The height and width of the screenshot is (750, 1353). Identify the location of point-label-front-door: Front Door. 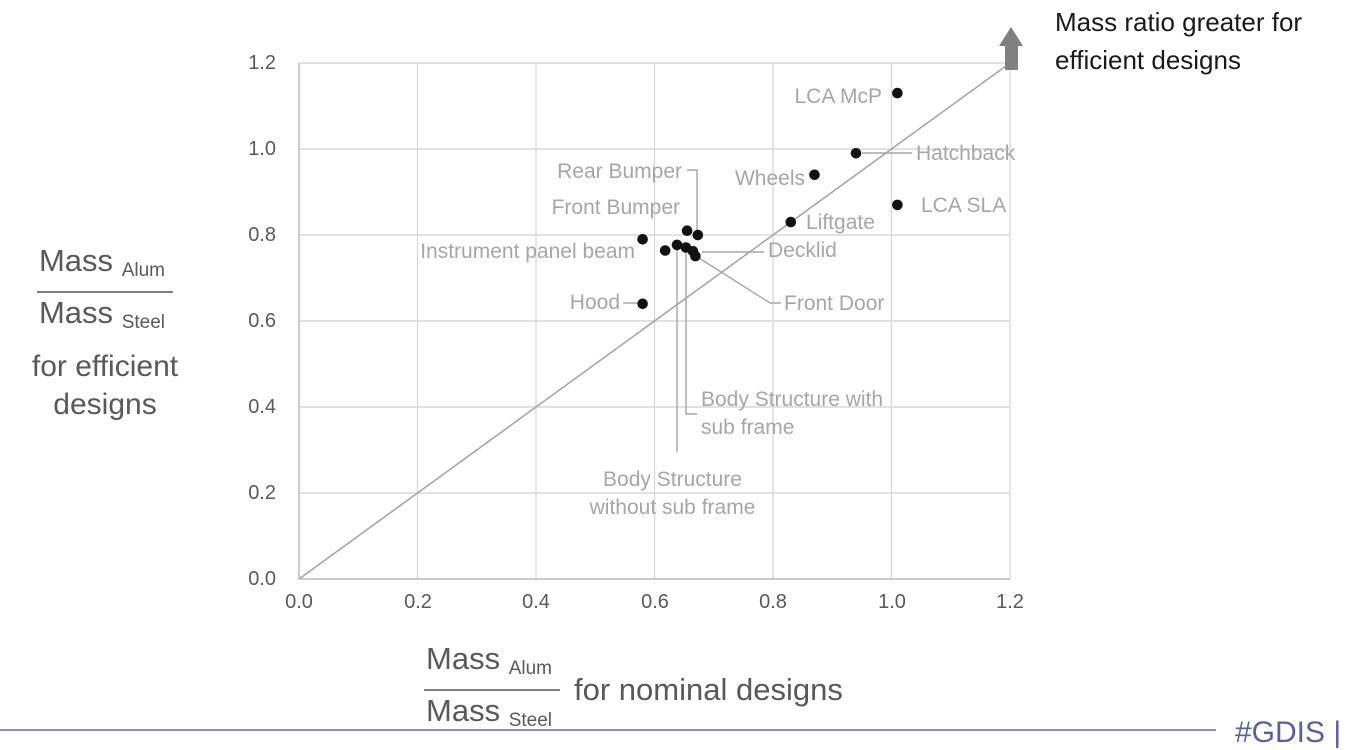
(834, 303).